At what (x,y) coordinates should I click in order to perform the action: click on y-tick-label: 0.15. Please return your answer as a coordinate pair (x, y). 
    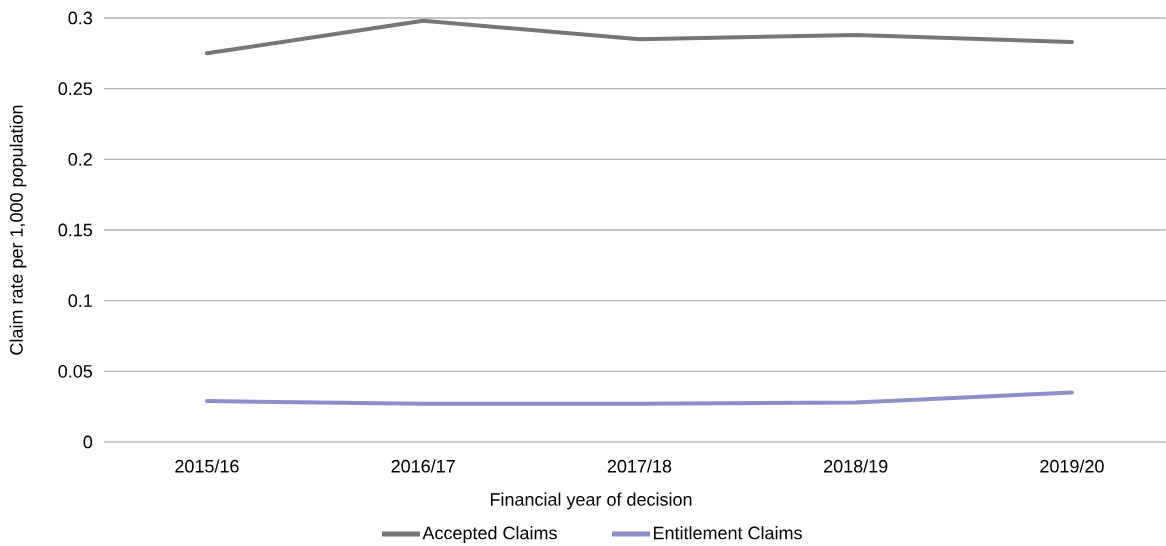
    Looking at the image, I should click on (75, 230).